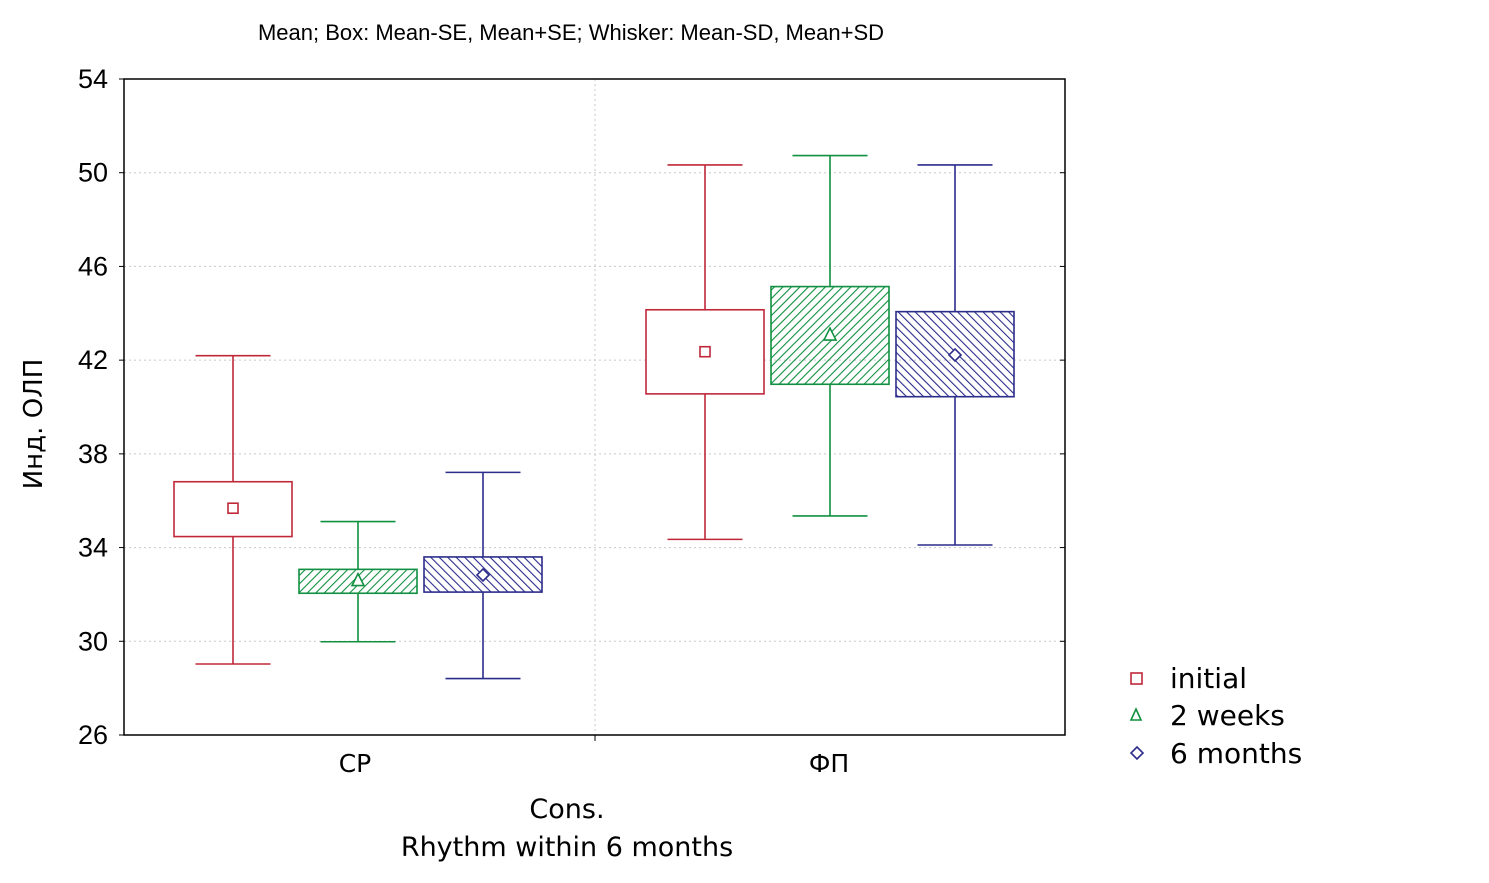 The height and width of the screenshot is (883, 1489). Describe the element at coordinates (1137, 753) in the screenshot. I see `legend-marker-diamond-icon` at that location.